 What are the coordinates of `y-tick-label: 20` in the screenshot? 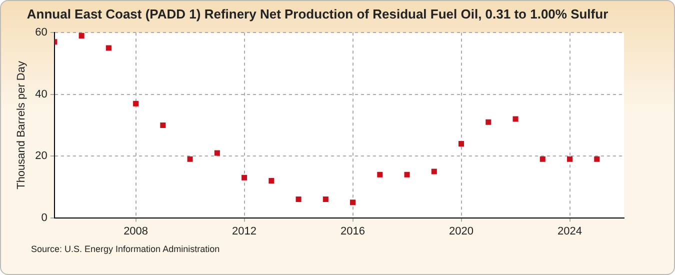 It's located at (41, 156).